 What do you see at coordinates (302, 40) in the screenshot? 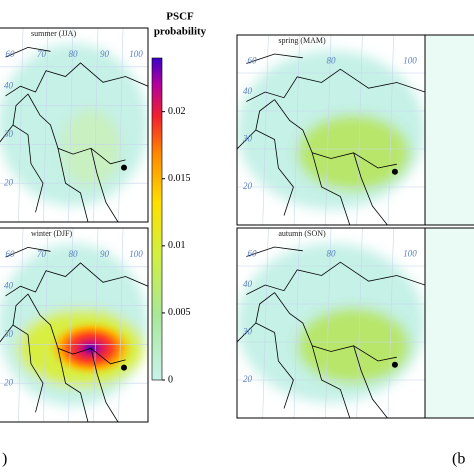
I see `panel-title: spring (MAM)` at bounding box center [302, 40].